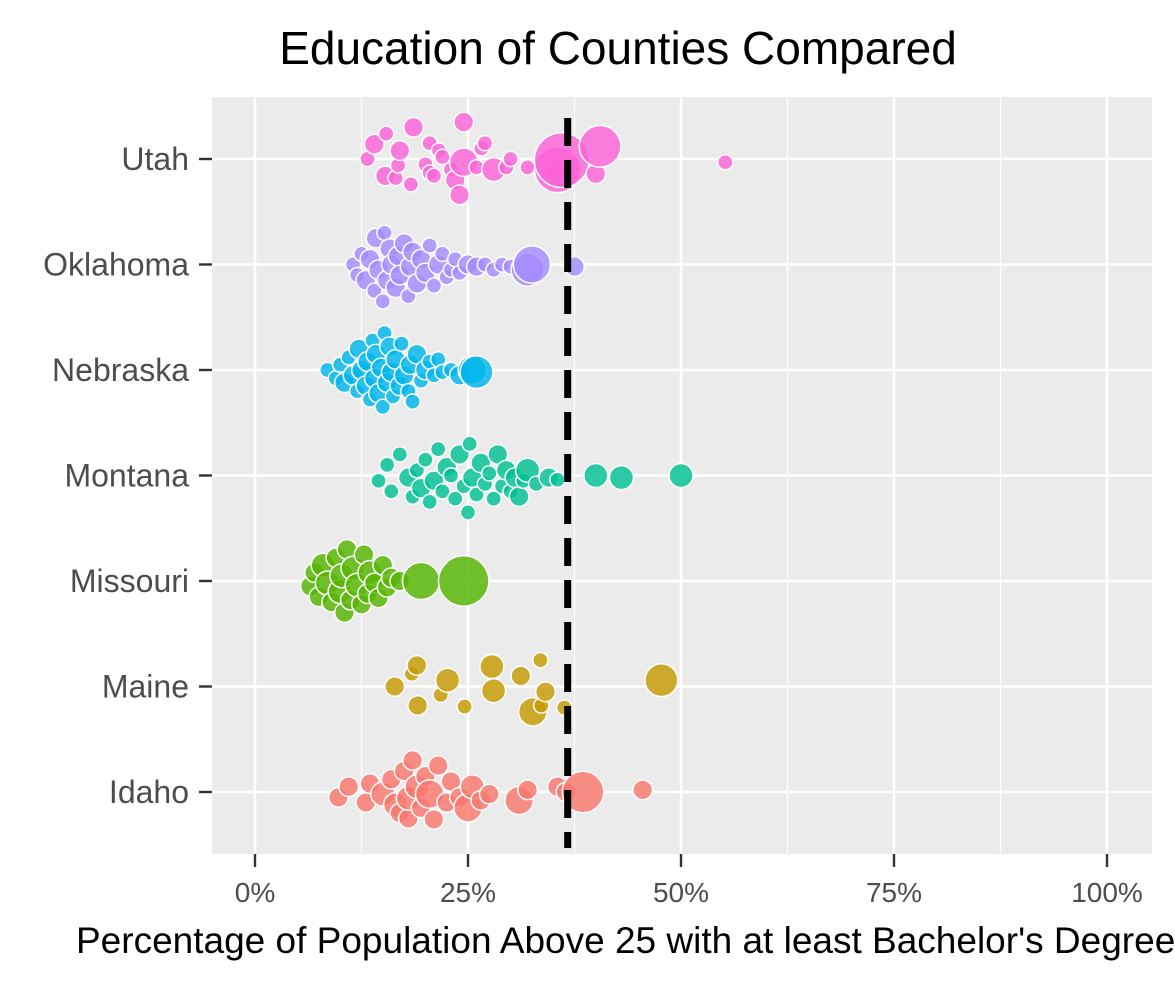 The height and width of the screenshot is (987, 1175). I want to click on x-tick-label: 0%, so click(255, 892).